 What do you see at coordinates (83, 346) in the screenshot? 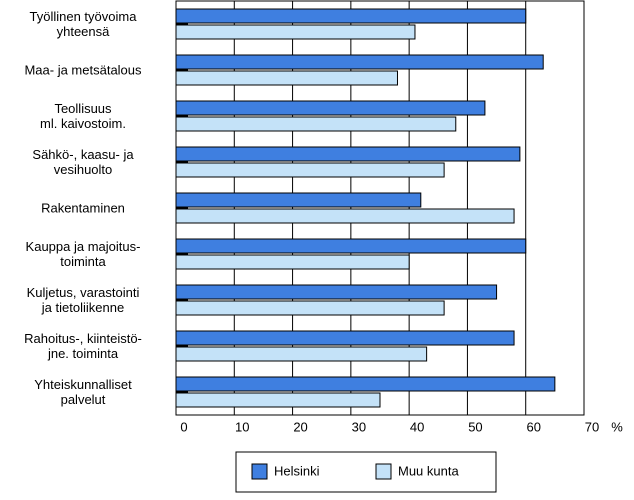
I see `category-label: Rahoitus-, kiinteistö- jne. toiminta` at bounding box center [83, 346].